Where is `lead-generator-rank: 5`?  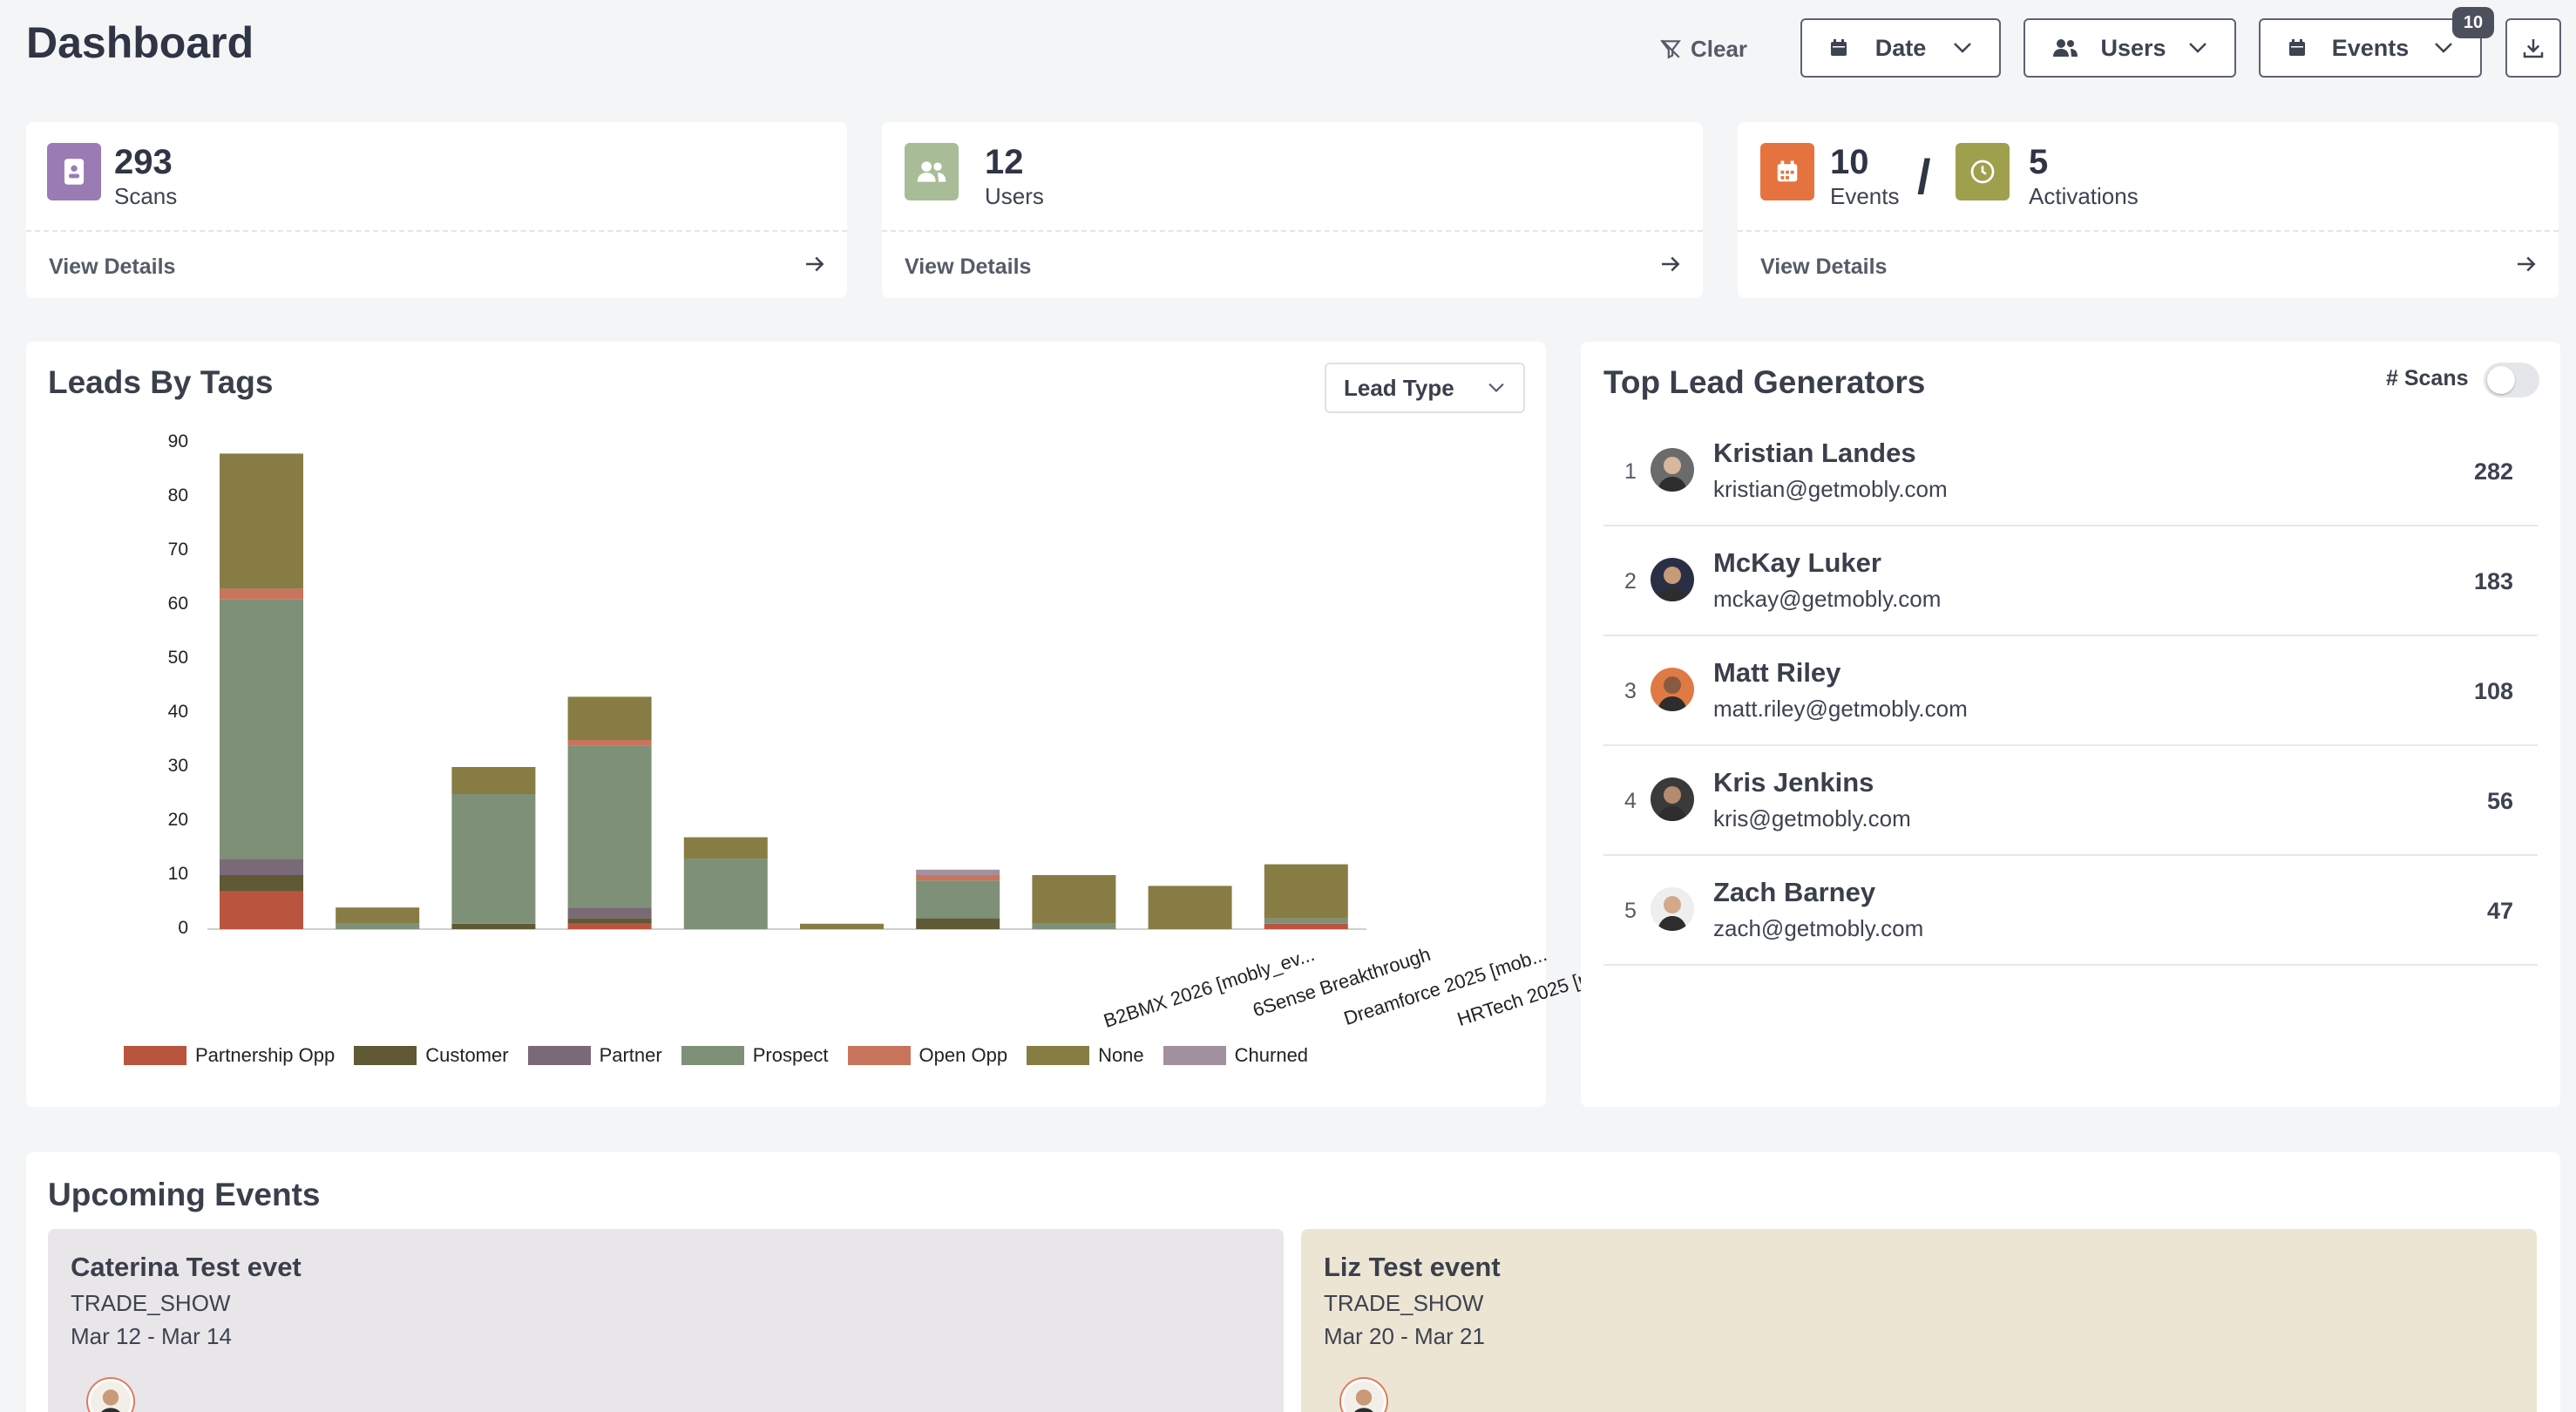
lead-generator-rank: 5 is located at coordinates (1631, 910).